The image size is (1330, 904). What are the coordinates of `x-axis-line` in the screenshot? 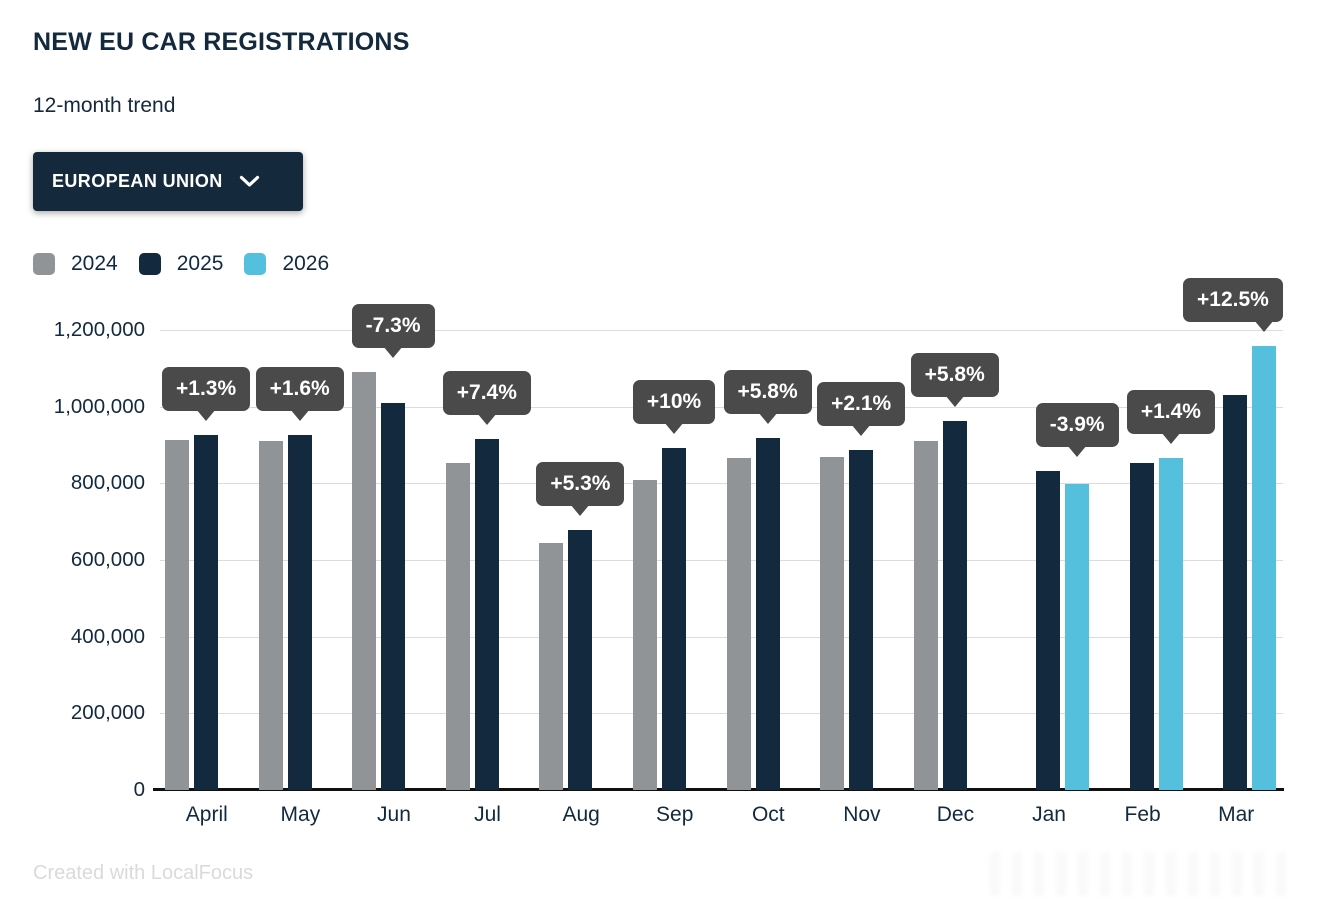 It's located at (718, 789).